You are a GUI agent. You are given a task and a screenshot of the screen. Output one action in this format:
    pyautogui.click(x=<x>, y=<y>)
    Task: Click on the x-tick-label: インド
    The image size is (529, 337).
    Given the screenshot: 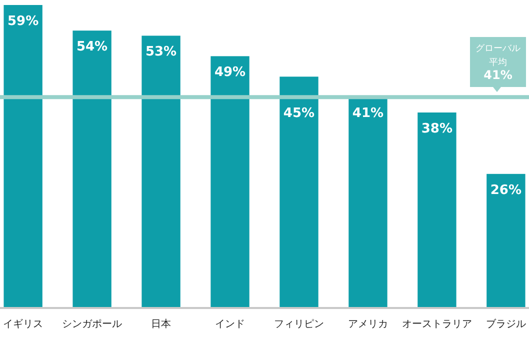 What is the action you would take?
    pyautogui.click(x=230, y=324)
    